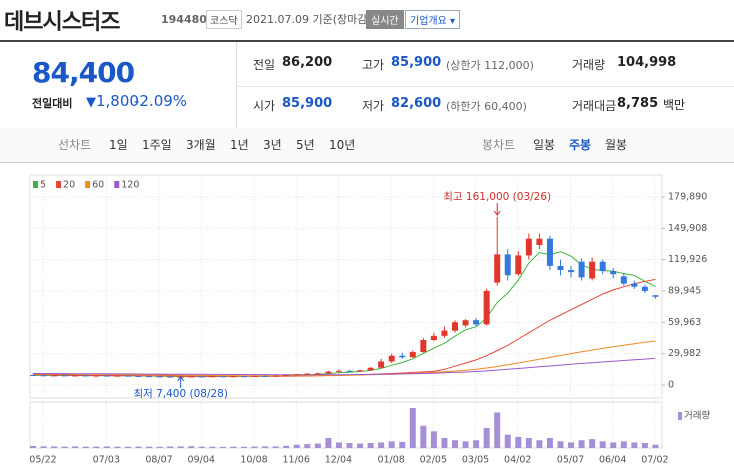  Describe the element at coordinates (373, 65) in the screenshot. I see `stat-label: 고가` at that location.